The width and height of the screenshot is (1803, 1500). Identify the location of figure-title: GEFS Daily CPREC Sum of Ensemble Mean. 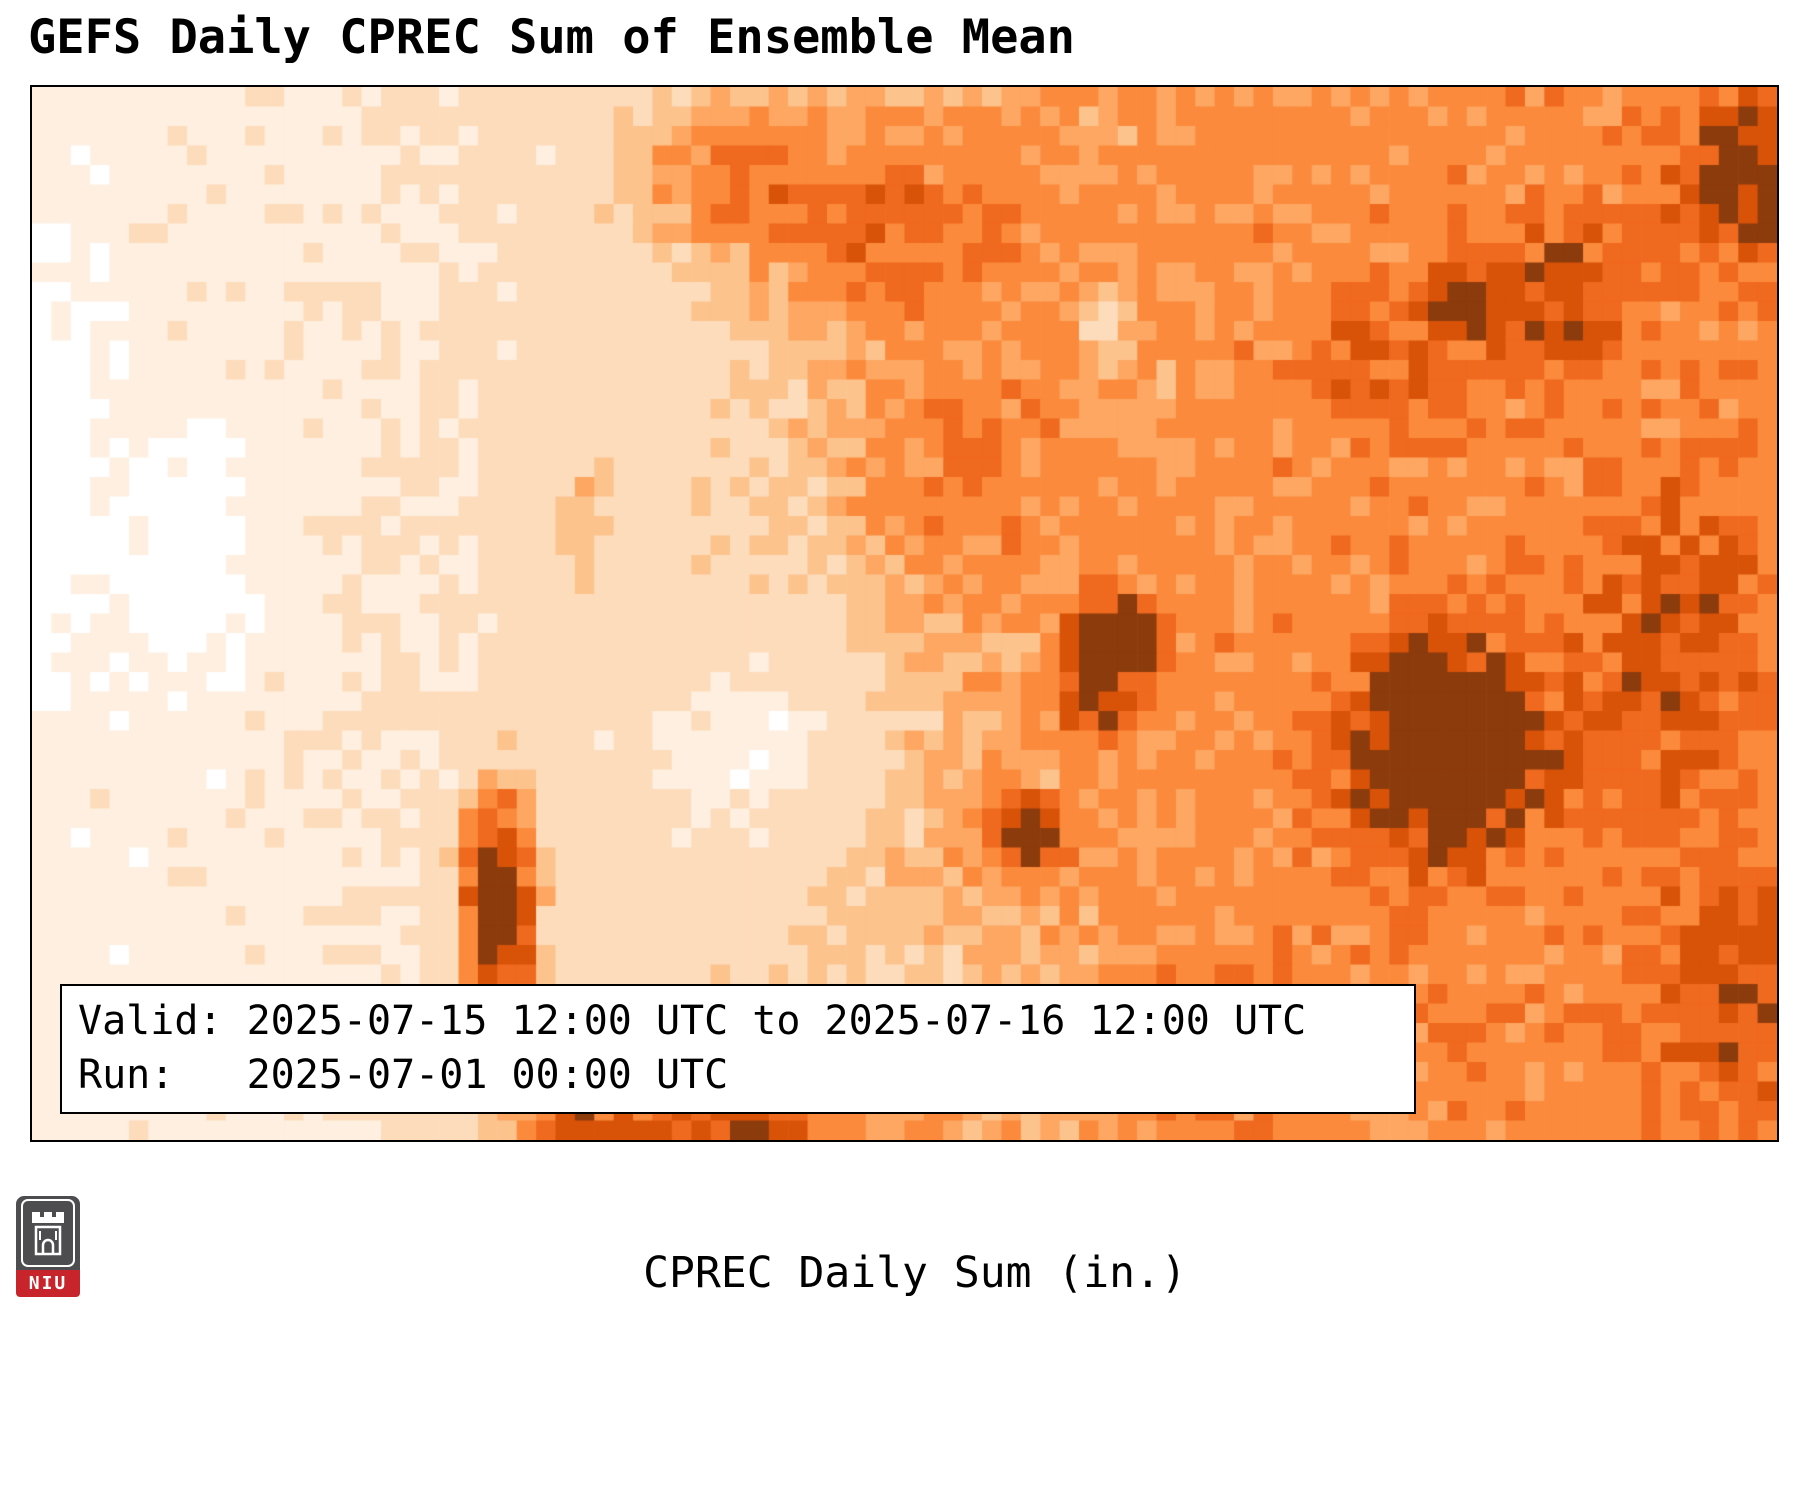
(551, 37).